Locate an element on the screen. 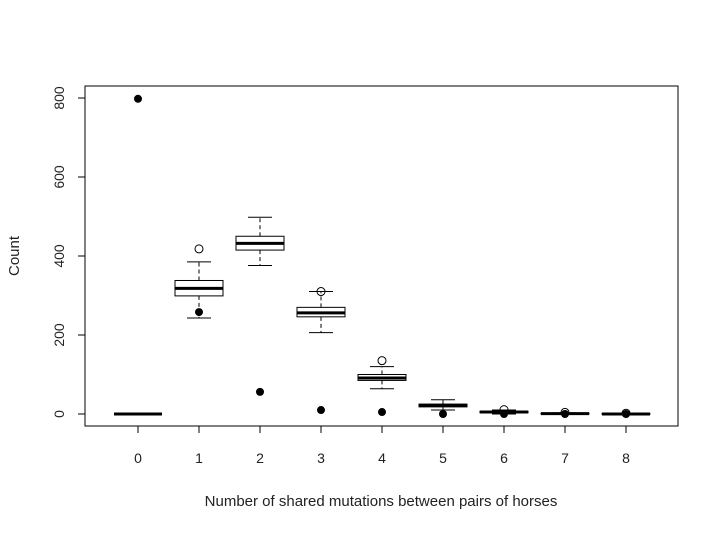 The width and height of the screenshot is (722, 534). x-tick-label: 3 is located at coordinates (321, 458).